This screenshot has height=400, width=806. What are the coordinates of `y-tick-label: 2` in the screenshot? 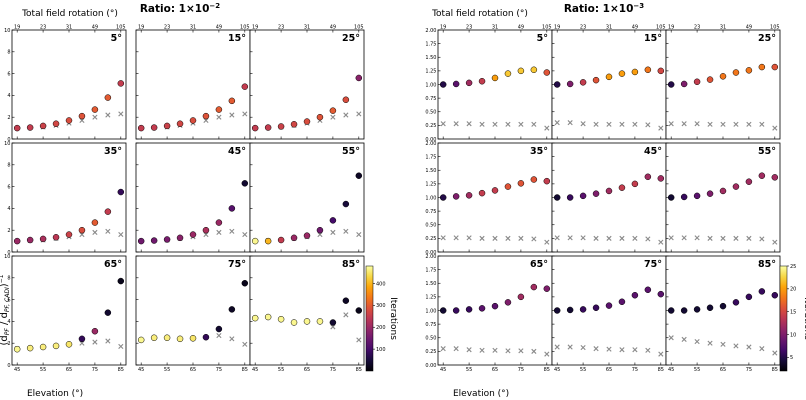 It's located at (8, 231).